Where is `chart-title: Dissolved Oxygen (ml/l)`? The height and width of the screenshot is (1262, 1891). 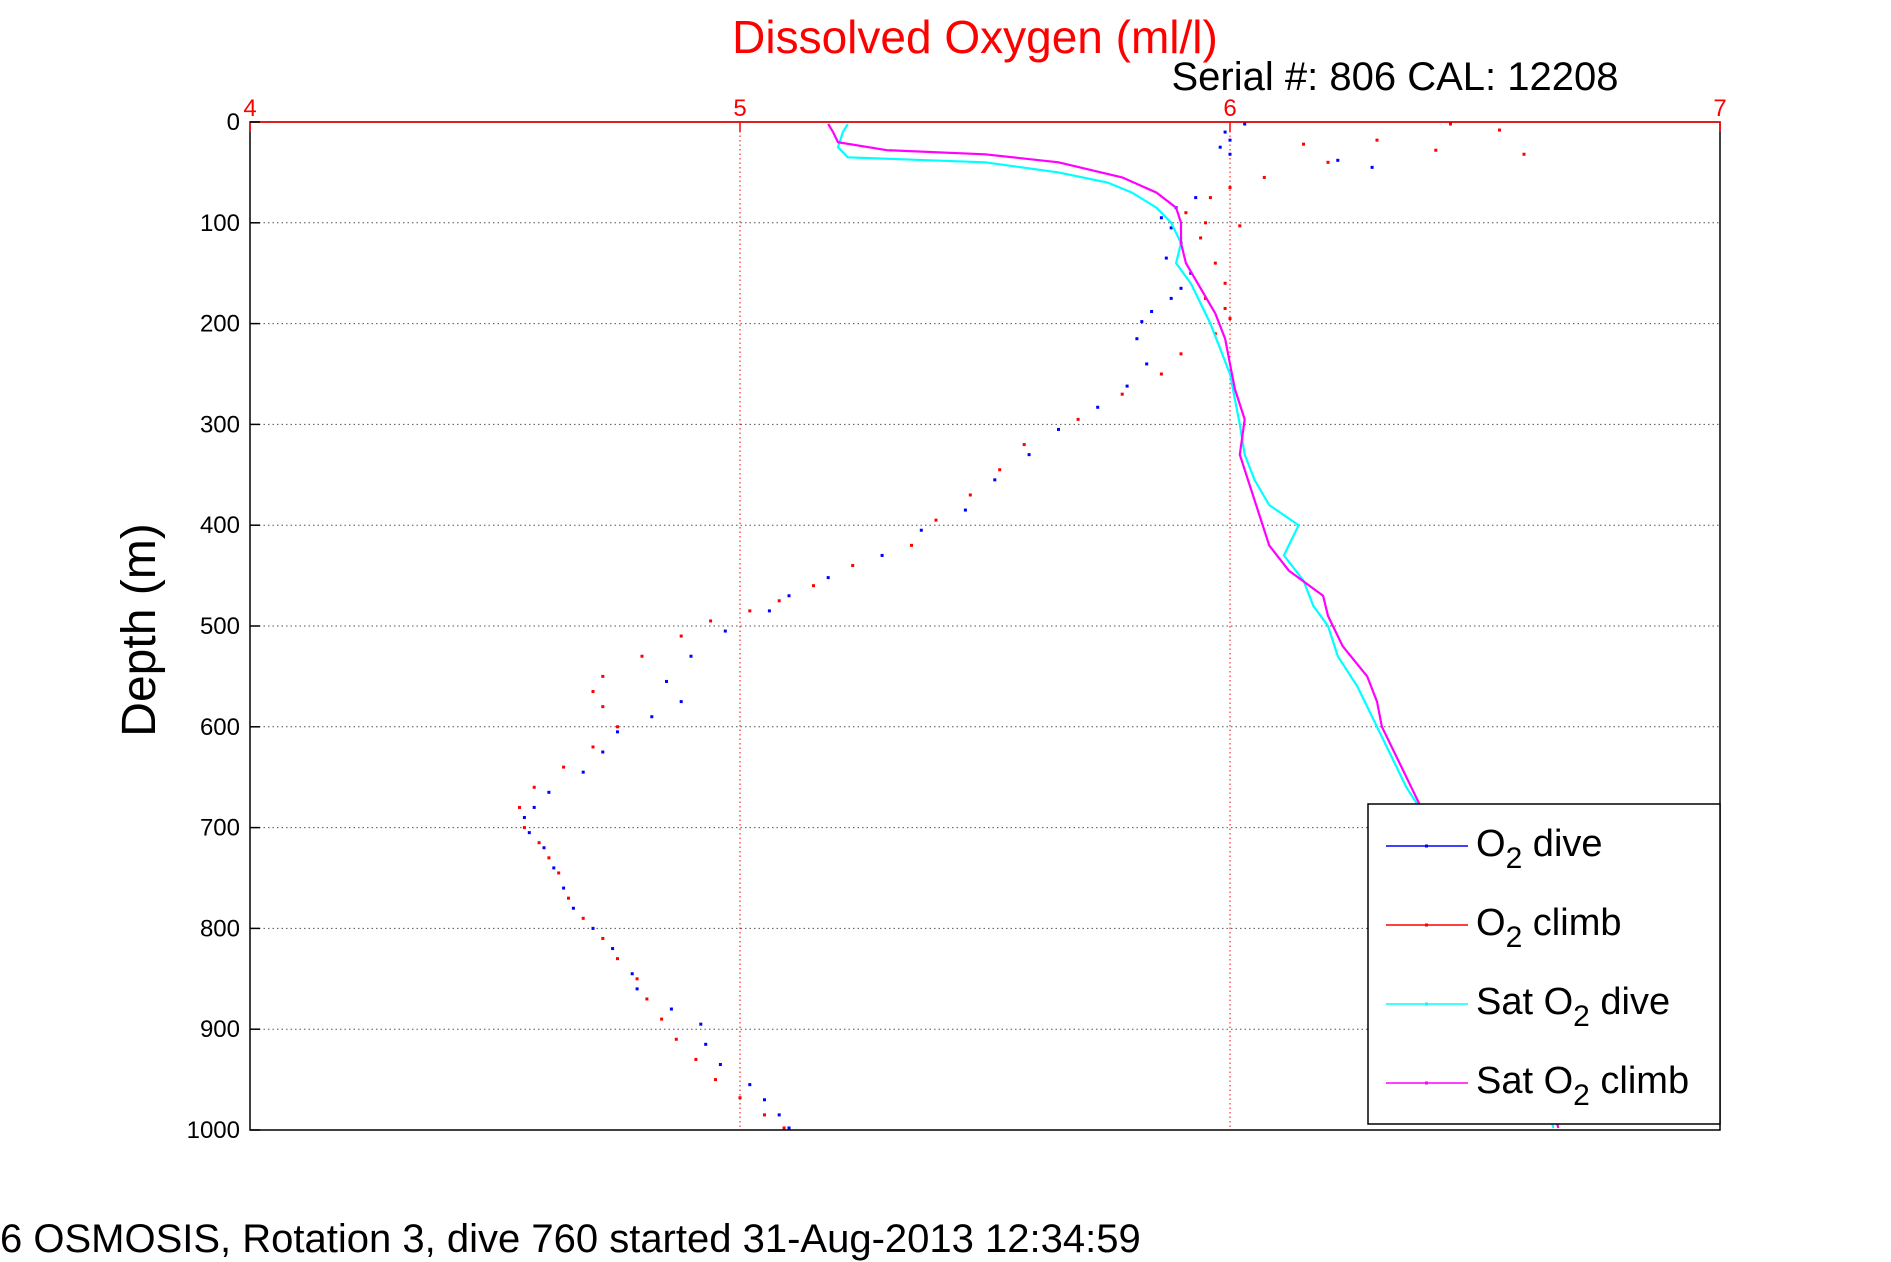
chart-title: Dissolved Oxygen (ml/l) is located at coordinates (975, 37).